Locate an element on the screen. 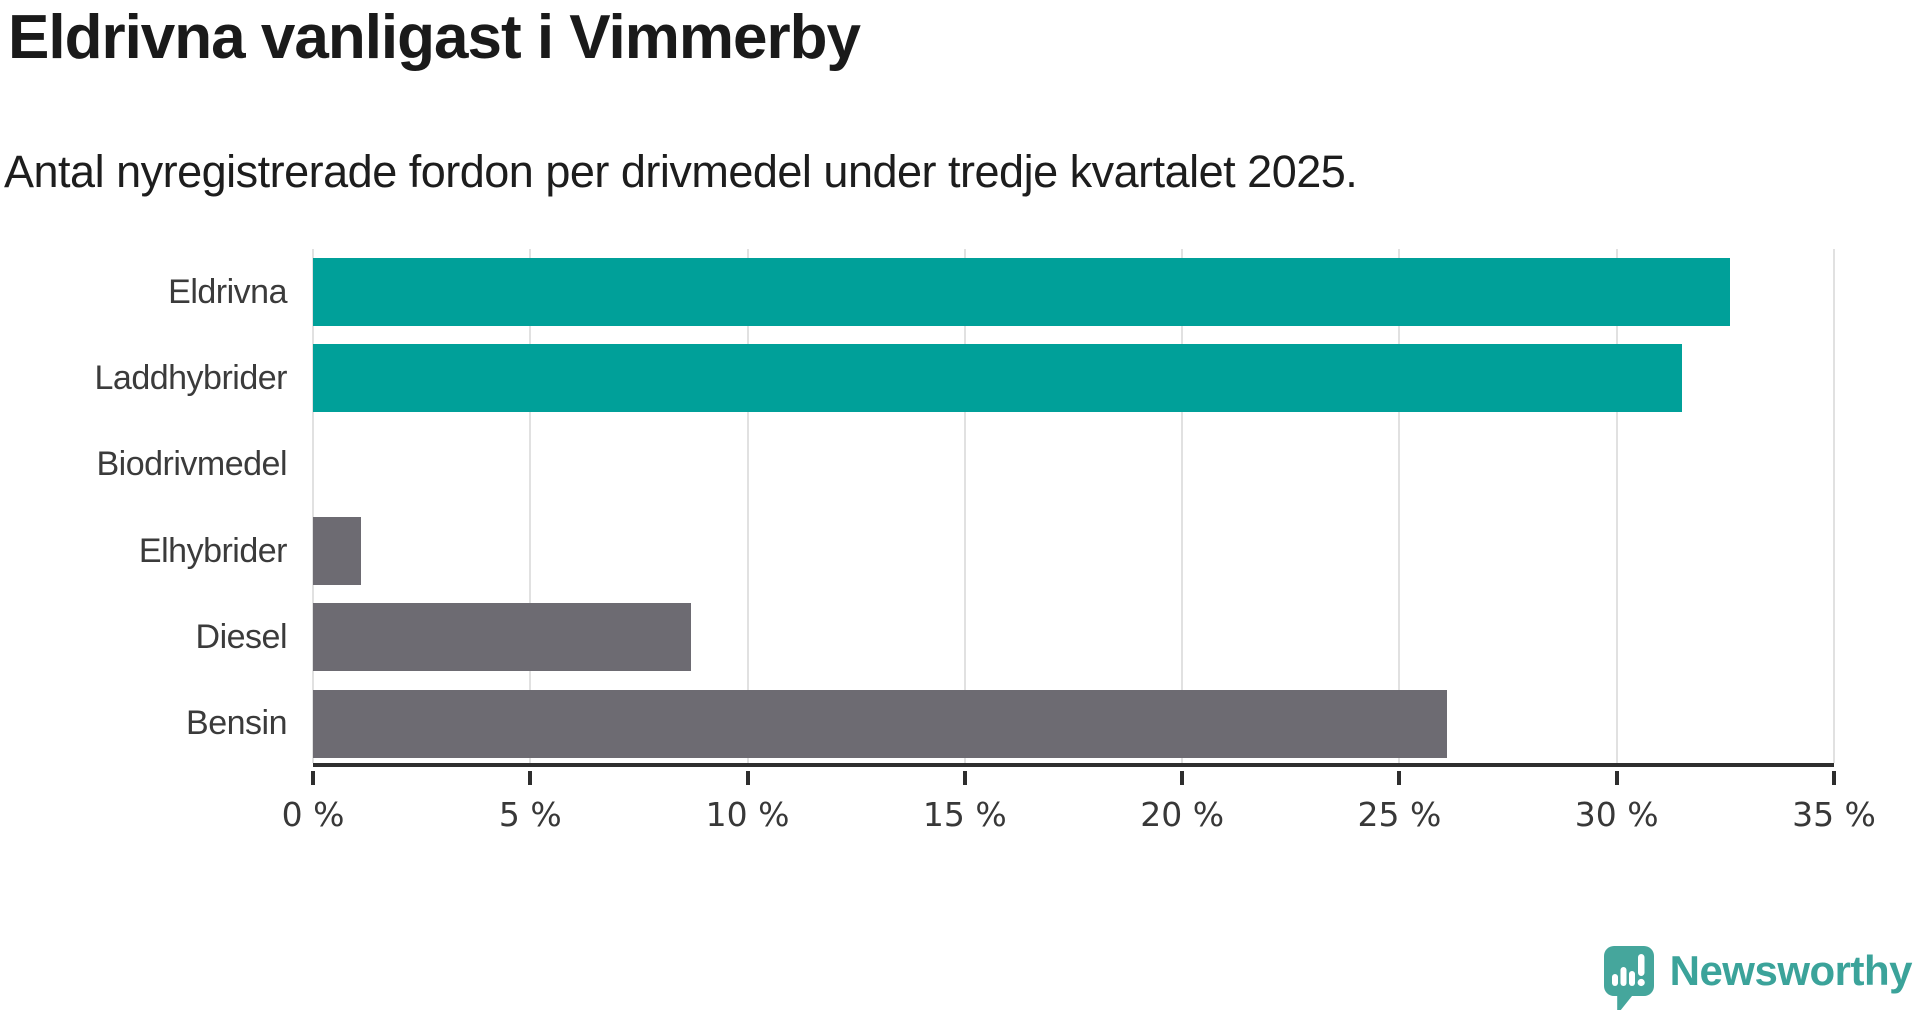 Image resolution: width=1920 pixels, height=1010 pixels. x-axis-tick-label: 30 % is located at coordinates (1616, 814).